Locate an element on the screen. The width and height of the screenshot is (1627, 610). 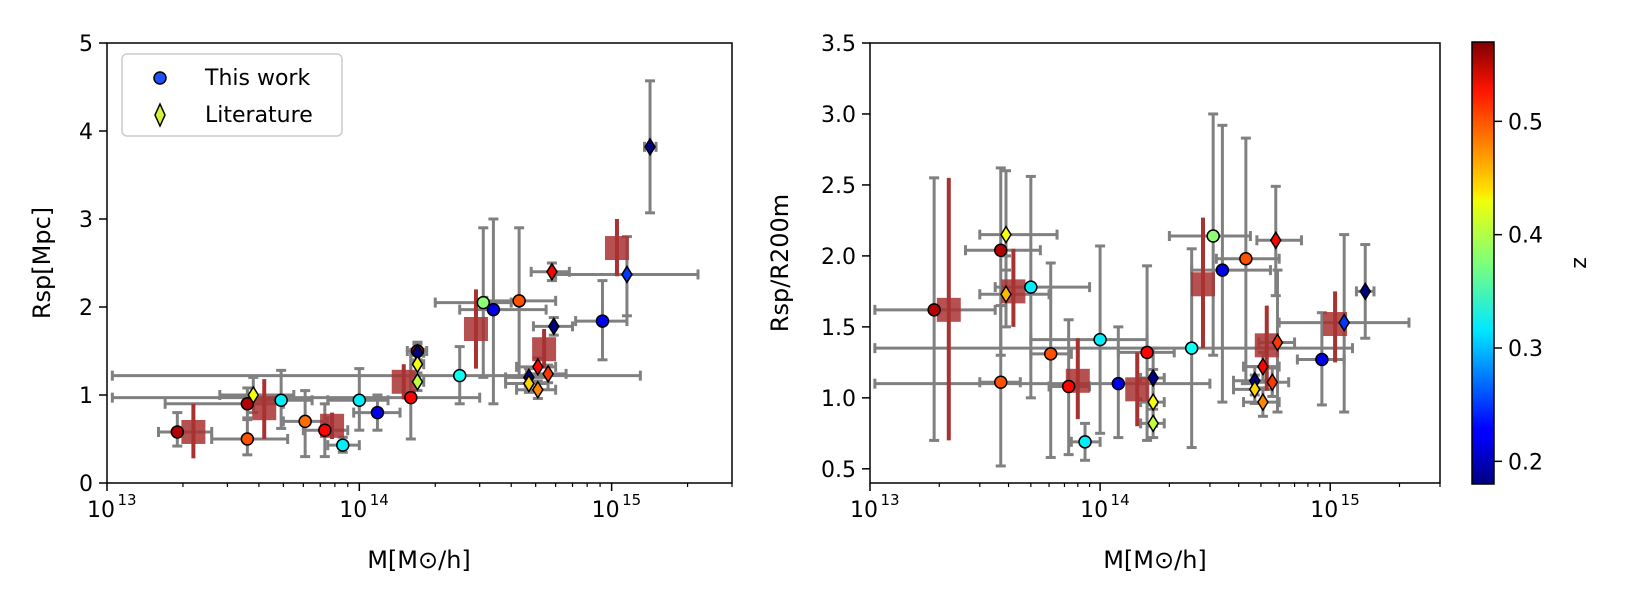
colorbar-tick-label: 0.3 is located at coordinates (1525, 349).